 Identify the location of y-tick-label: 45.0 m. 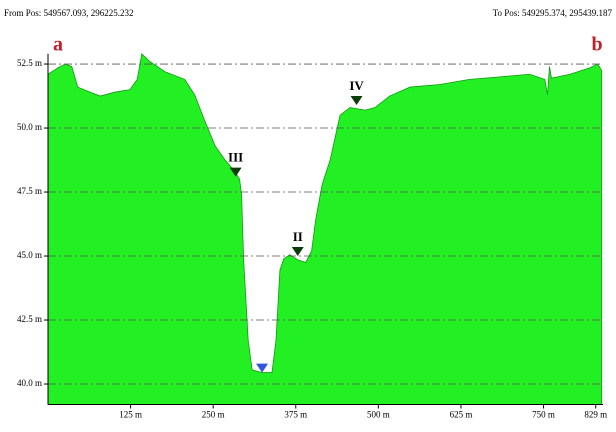
(29, 255).